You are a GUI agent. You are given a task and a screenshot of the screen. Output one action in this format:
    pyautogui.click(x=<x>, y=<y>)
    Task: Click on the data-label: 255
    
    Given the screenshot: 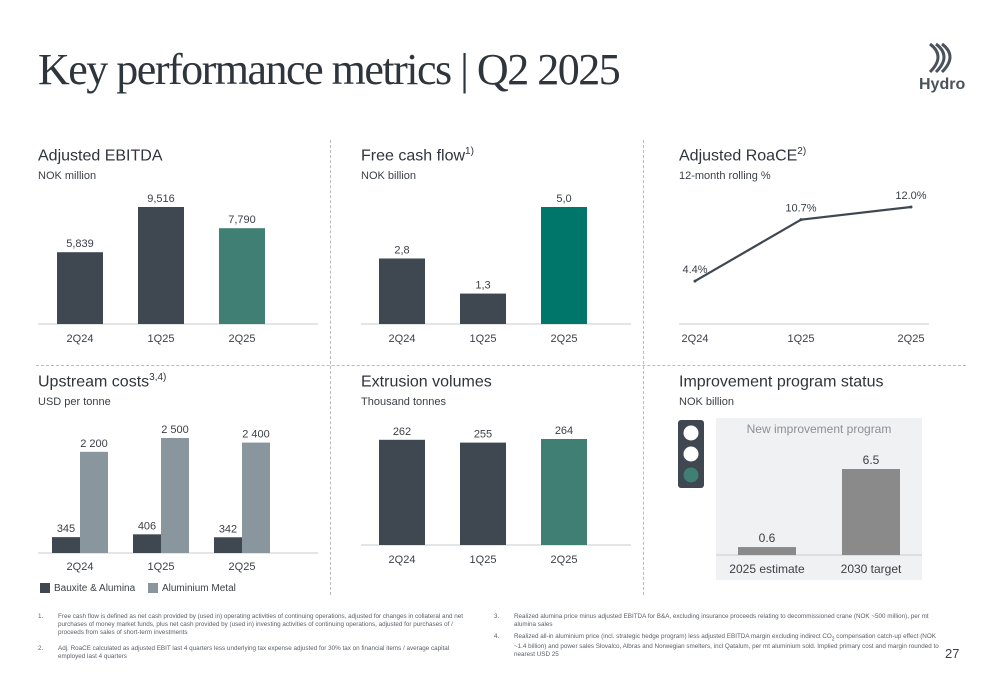 What is the action you would take?
    pyautogui.click(x=483, y=435)
    